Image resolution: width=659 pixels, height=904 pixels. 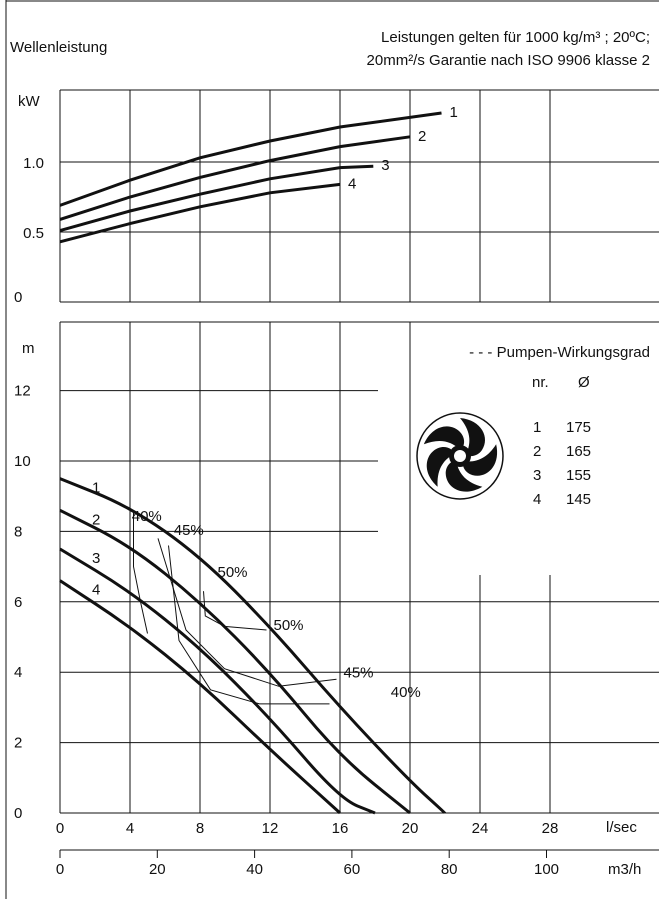 What do you see at coordinates (540, 382) in the screenshot?
I see `legend-col-nr: nr.` at bounding box center [540, 382].